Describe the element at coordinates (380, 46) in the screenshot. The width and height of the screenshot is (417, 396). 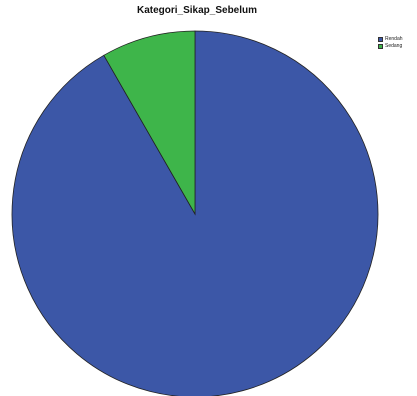
I see `legend-swatch-sedang` at that location.